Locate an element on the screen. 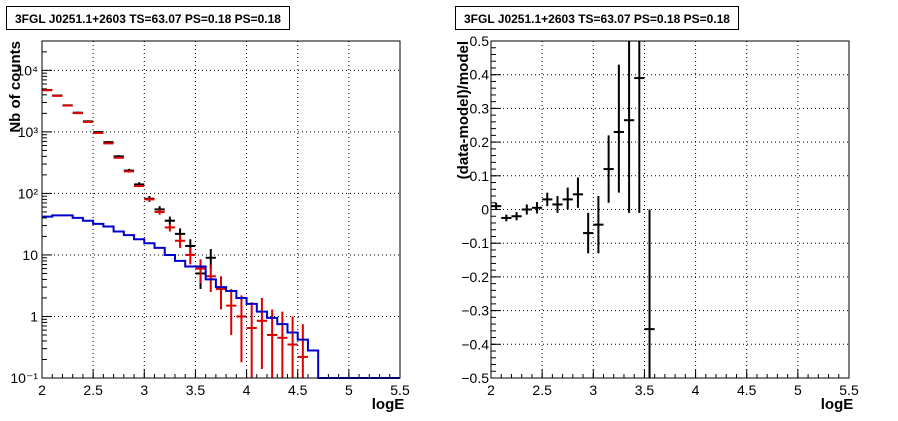 The width and height of the screenshot is (898, 421). y-tick-label: 0.1 is located at coordinates (480, 176).